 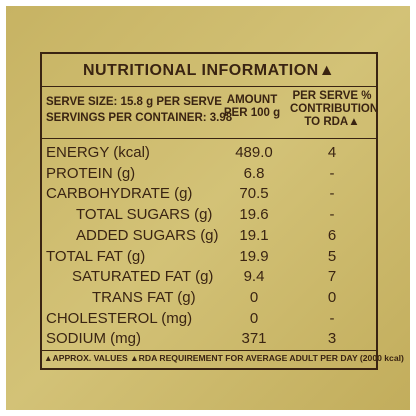 I want to click on amount-value: 489.0, so click(x=254, y=152).